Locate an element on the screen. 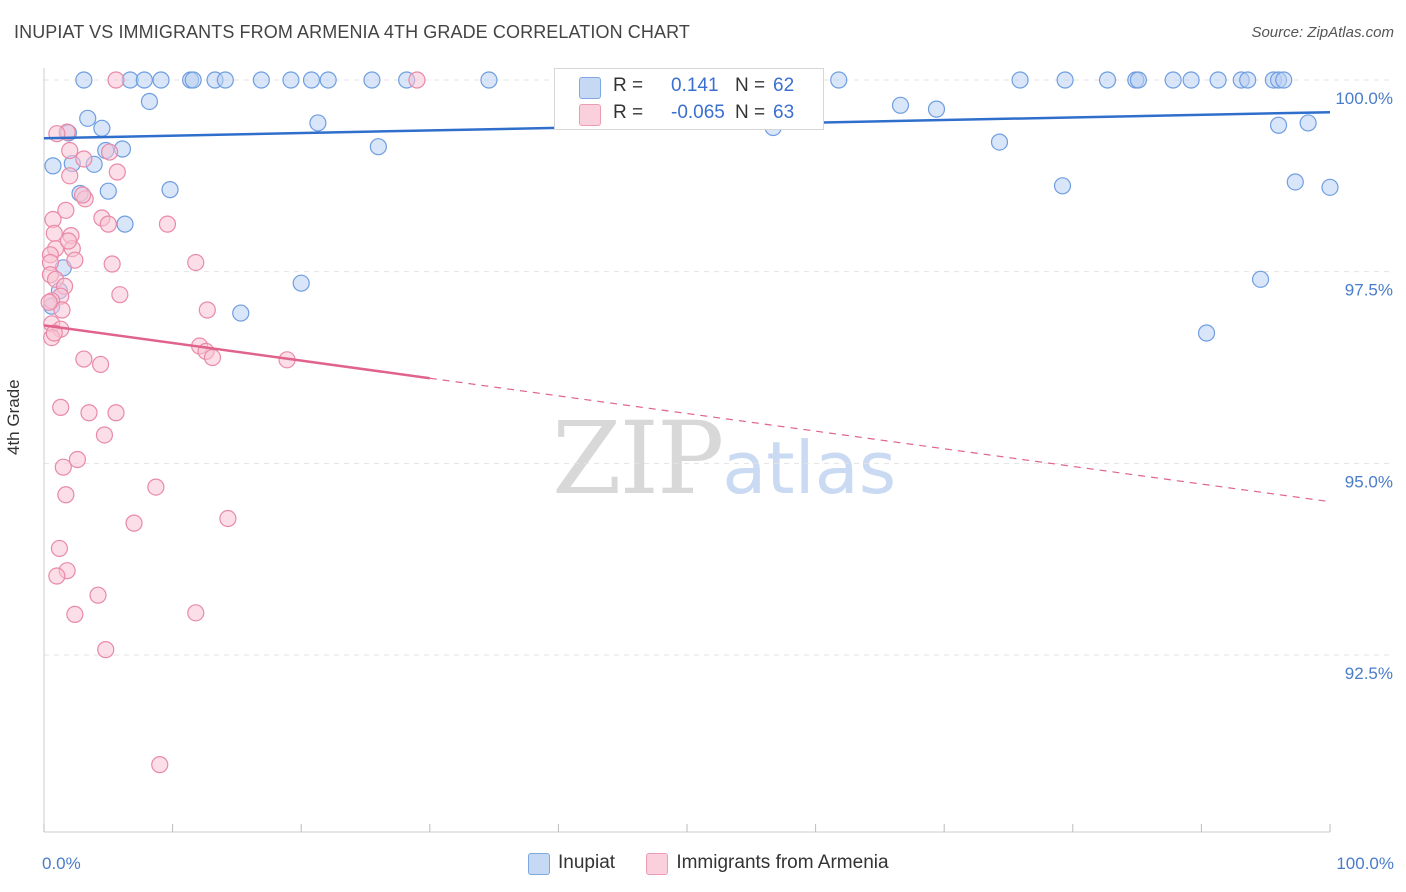 Image resolution: width=1406 pixels, height=892 pixels. n-value: 63 is located at coordinates (784, 112).